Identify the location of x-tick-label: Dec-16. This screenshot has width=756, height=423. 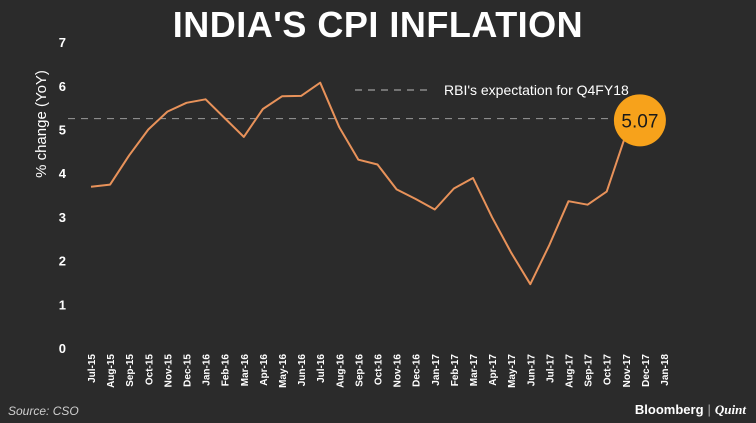
(417, 370).